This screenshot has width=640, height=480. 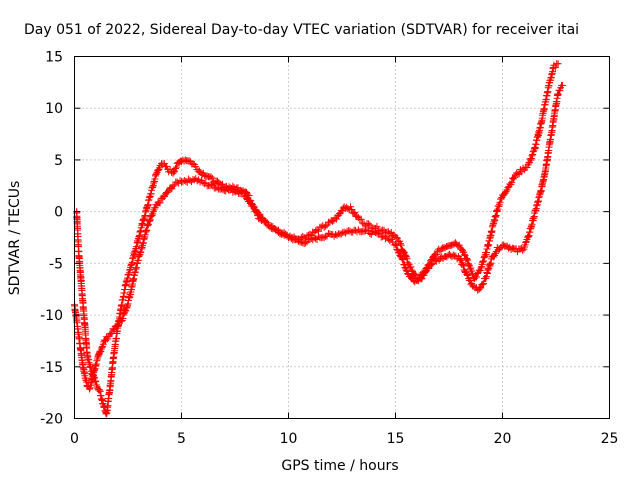 I want to click on x-axis-label: GPS time / hours, so click(x=339, y=466).